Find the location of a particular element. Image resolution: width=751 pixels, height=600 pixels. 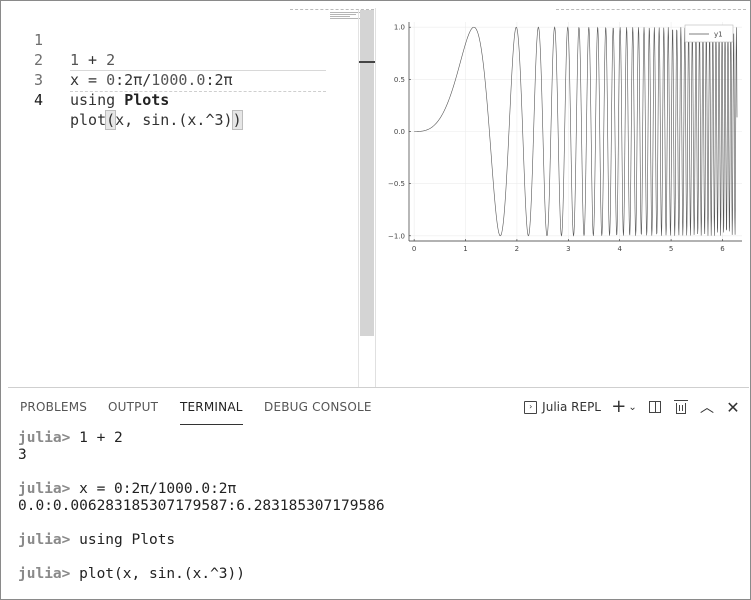

line-code: x = 0:2π/1000.0:2π is located at coordinates (151, 80).